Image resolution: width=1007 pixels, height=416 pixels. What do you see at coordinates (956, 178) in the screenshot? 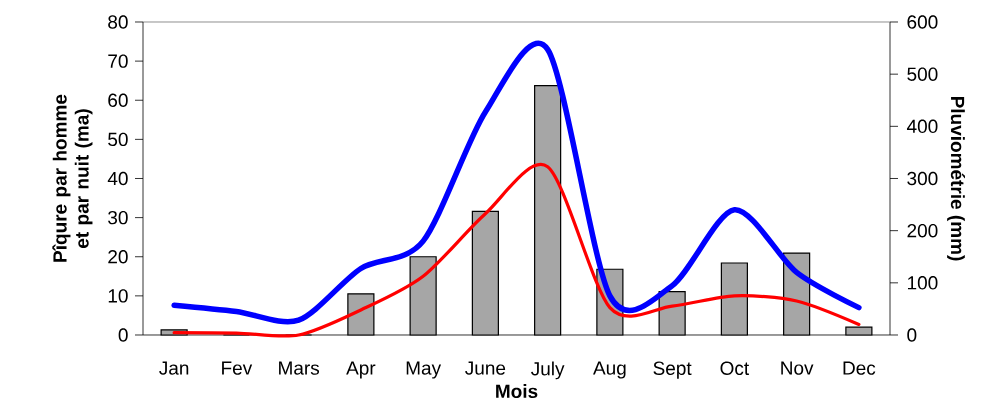
I see `y2-axis-title: Pluviométrie (mm)` at bounding box center [956, 178].